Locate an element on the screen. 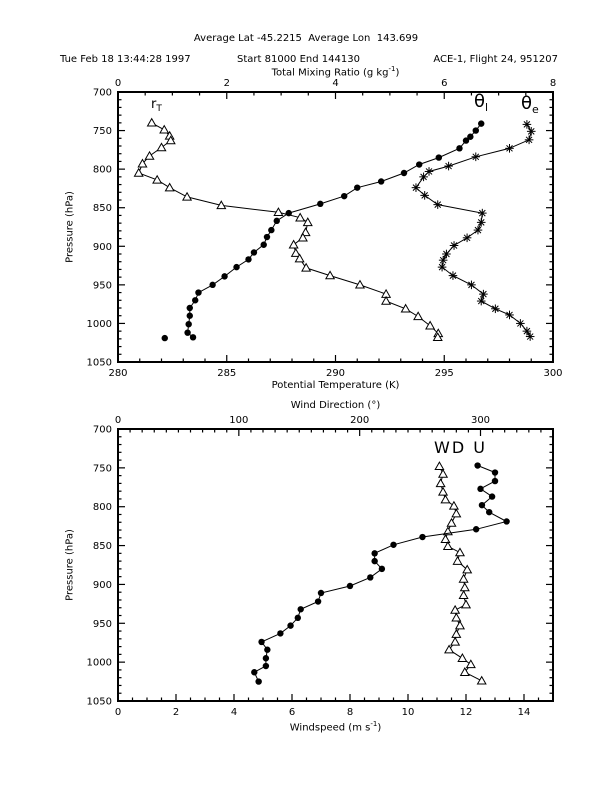 The height and width of the screenshot is (792, 612). windspeed-title-text: Windspeed (m s is located at coordinates (330, 728).